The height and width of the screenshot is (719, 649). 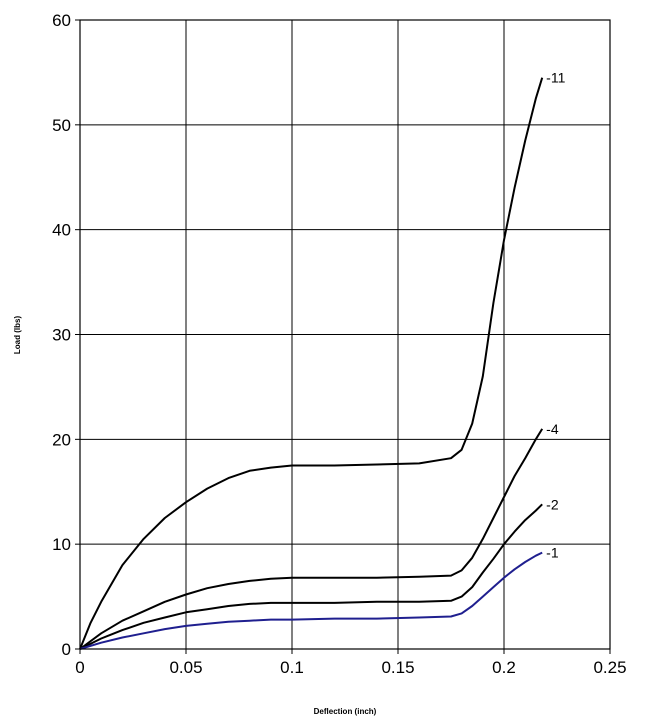 I want to click on x-tick-labels: 0 0.05 0.1 0.15 0.2 0.25, so click(x=350, y=667).